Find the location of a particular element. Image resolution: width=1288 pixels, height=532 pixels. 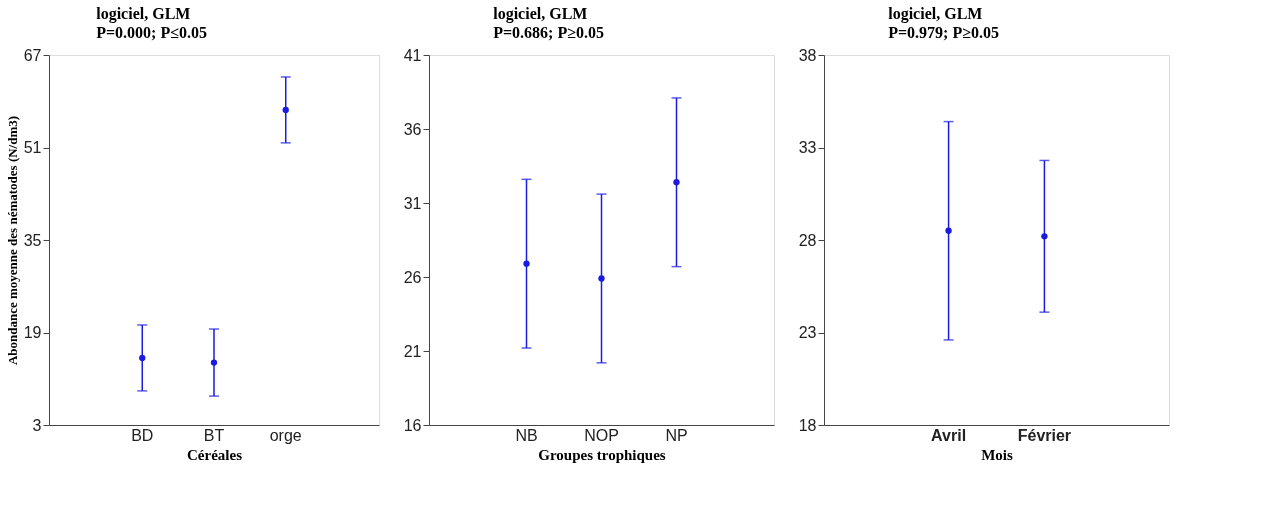

chart-subtitle: P=0.979; P≥0.05 is located at coordinates (943, 32).